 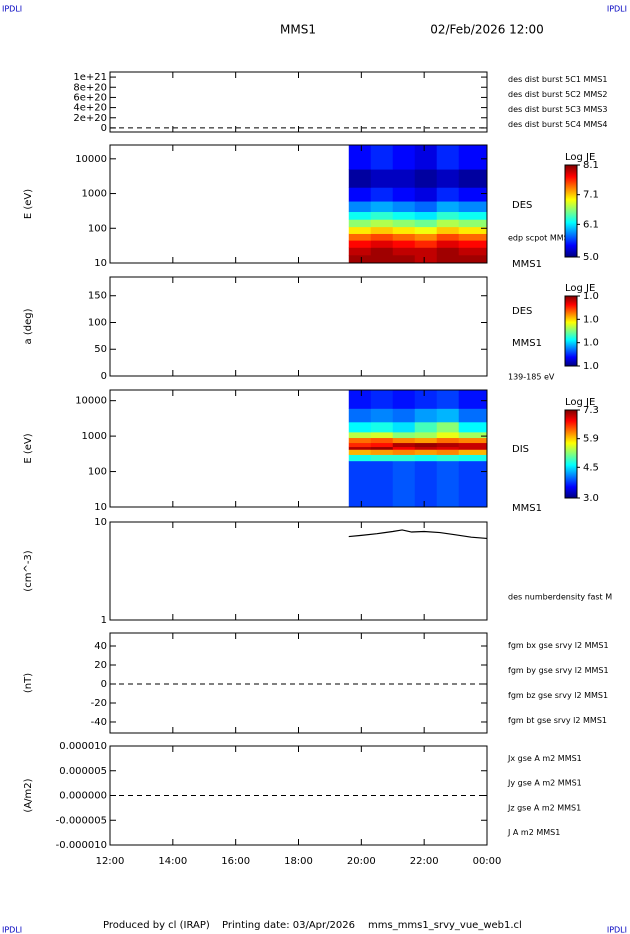 What do you see at coordinates (418, 534) in the screenshot?
I see `data-line` at bounding box center [418, 534].